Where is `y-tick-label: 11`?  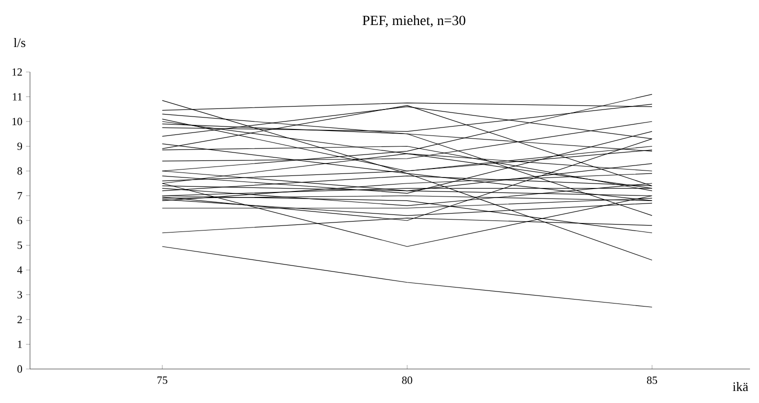
y-tick-label: 11 is located at coordinates (17, 96).